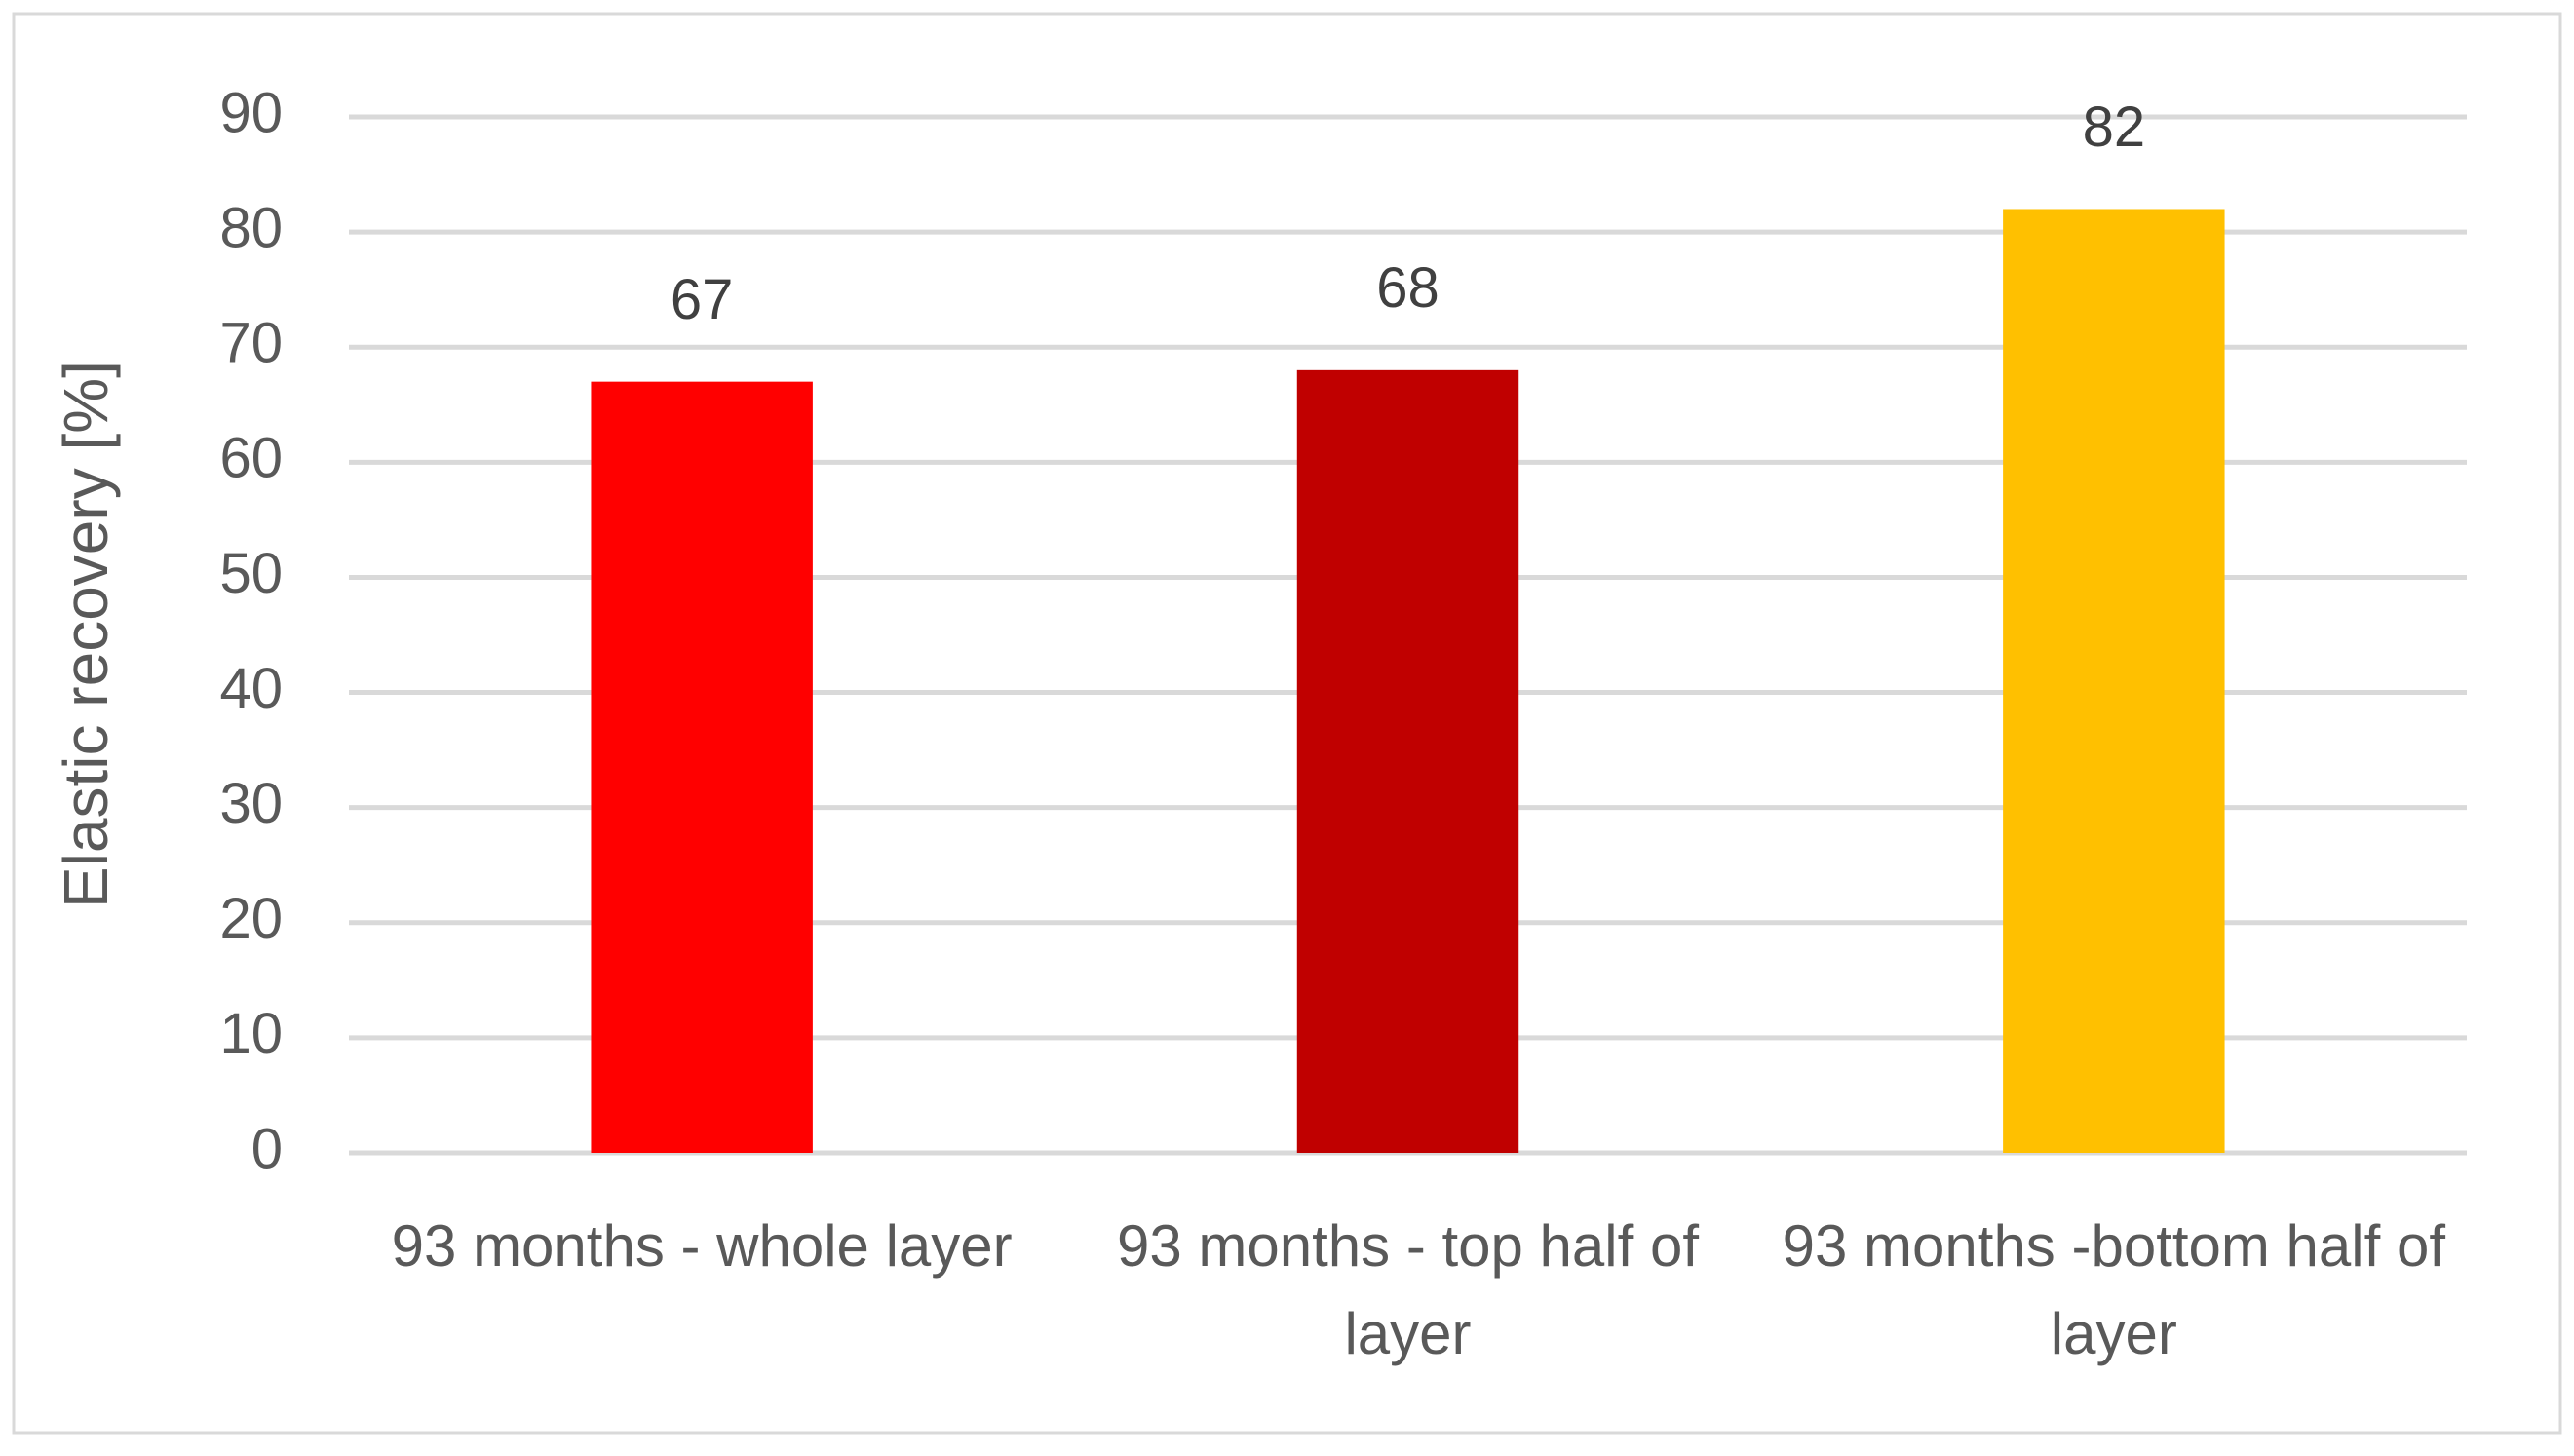  I want to click on x-tick-label: 93 months - top half of layer, so click(1408, 1289).